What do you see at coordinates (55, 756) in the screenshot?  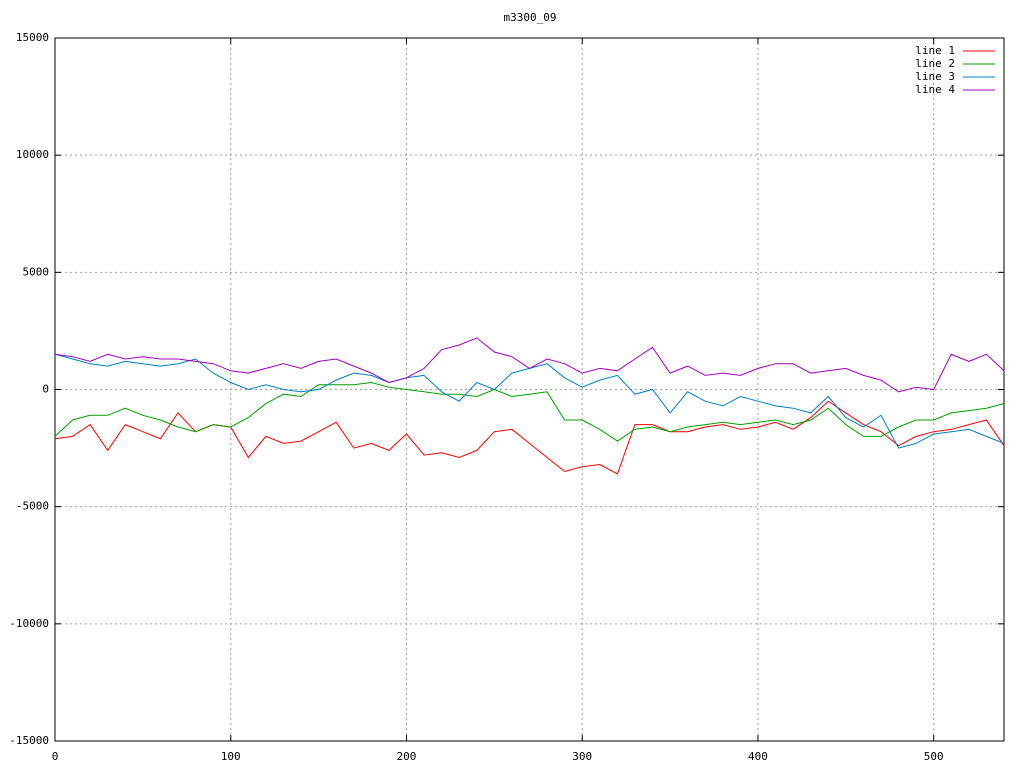 I see `x-tick-label: 0` at bounding box center [55, 756].